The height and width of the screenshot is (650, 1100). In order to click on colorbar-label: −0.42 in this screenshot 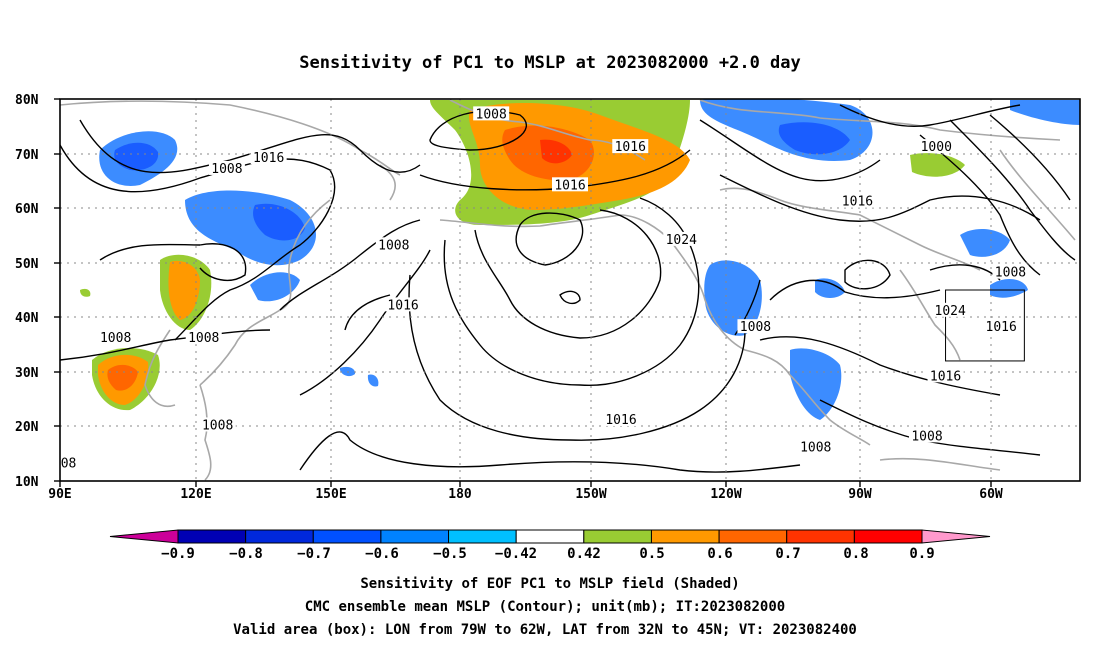, I will do `click(516, 554)`.